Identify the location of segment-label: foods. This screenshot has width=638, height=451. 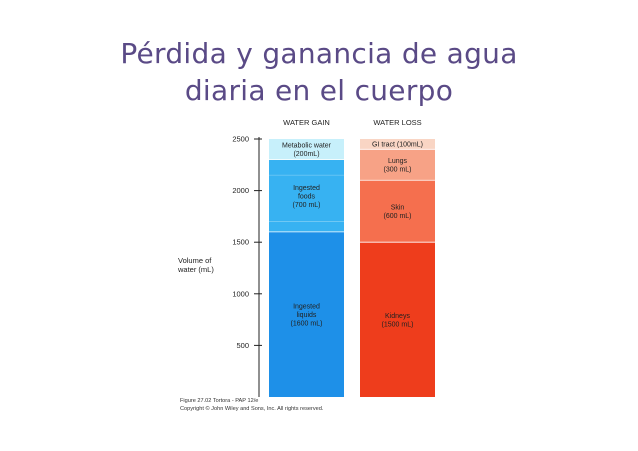
(307, 196).